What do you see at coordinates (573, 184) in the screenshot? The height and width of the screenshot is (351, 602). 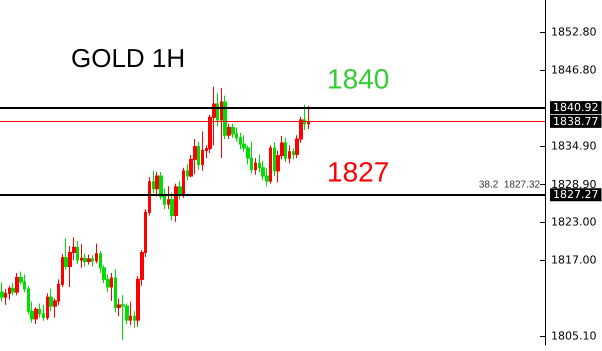 I see `y-tick-label: 1828.90` at bounding box center [573, 184].